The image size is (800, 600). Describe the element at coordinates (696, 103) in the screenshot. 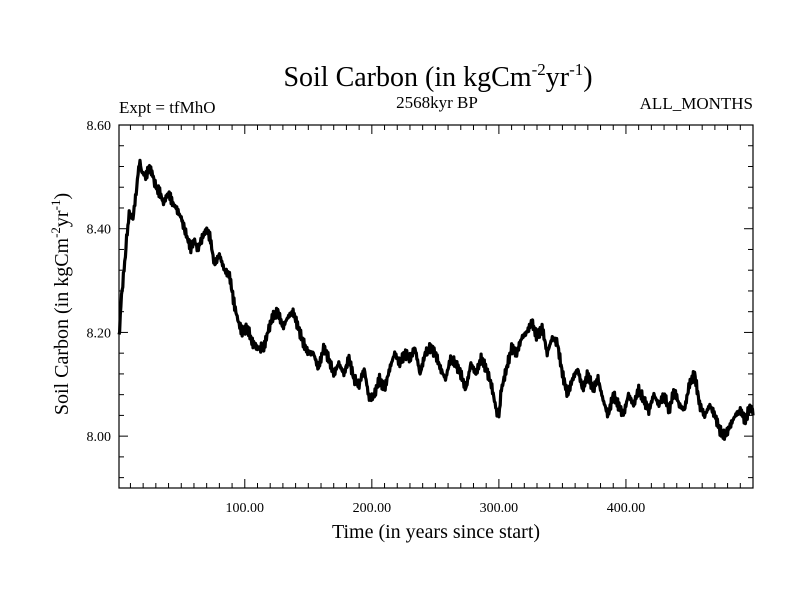

I see `months-label: ALL_MONTHS` at that location.